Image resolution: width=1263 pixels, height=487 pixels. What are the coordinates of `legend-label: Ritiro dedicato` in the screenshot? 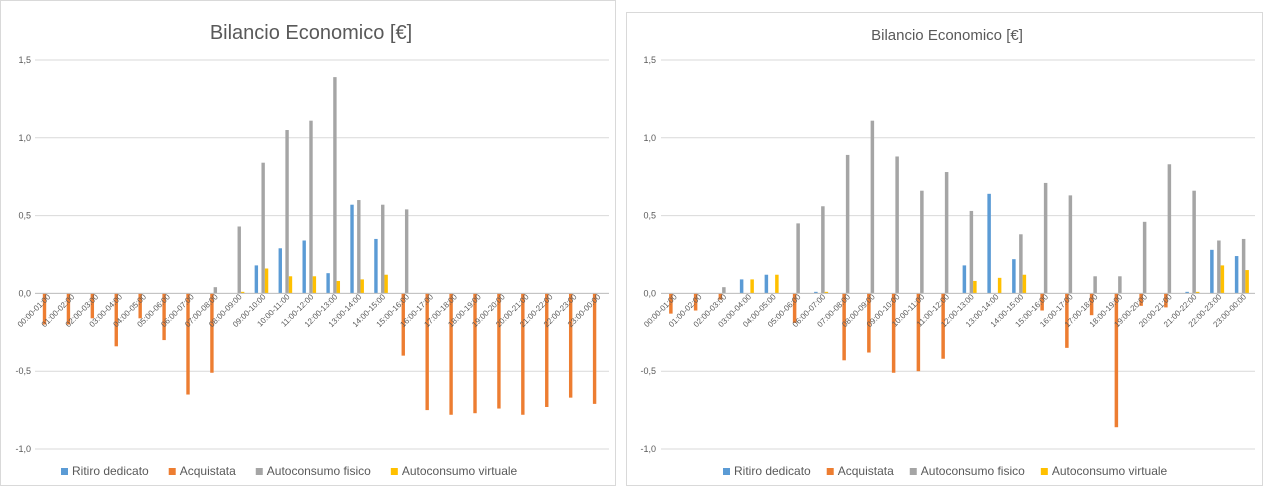 It's located at (110, 471).